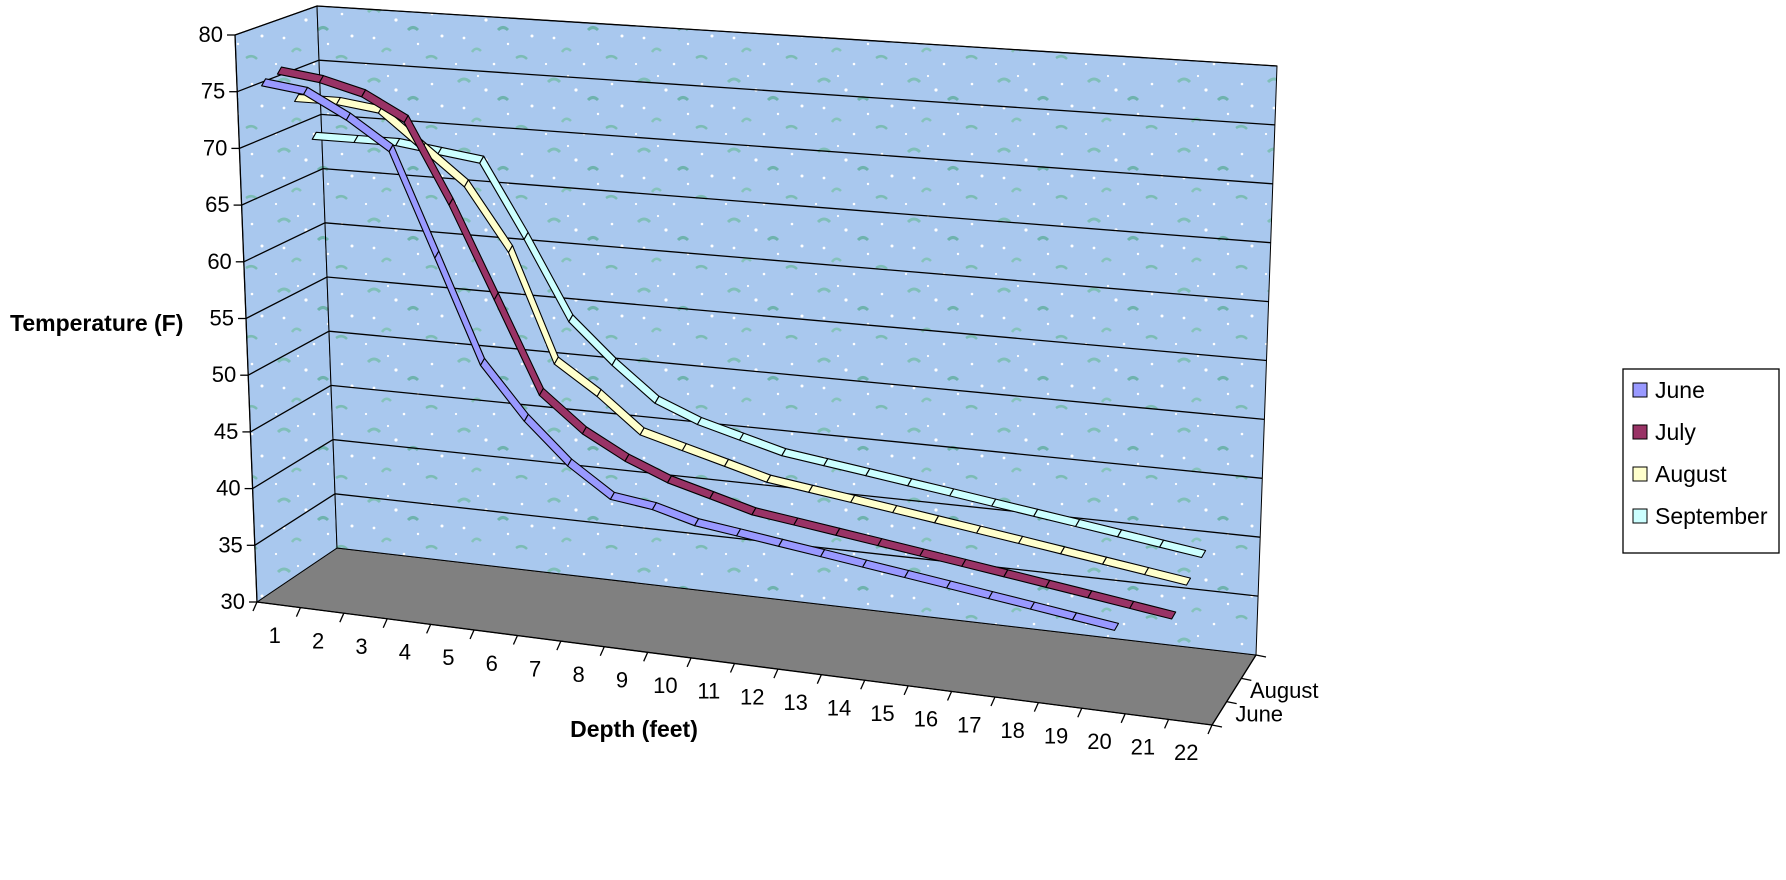 The image size is (1786, 880). I want to click on y-tick-label: 75, so click(213, 91).